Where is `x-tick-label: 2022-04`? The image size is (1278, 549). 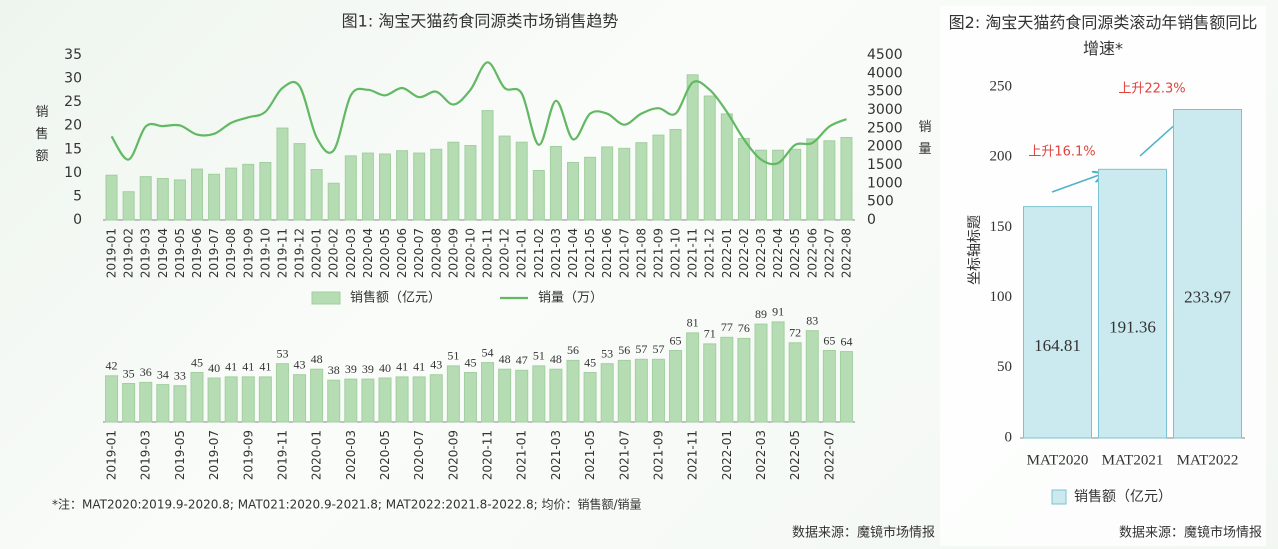 x-tick-label: 2022-04 is located at coordinates (778, 253).